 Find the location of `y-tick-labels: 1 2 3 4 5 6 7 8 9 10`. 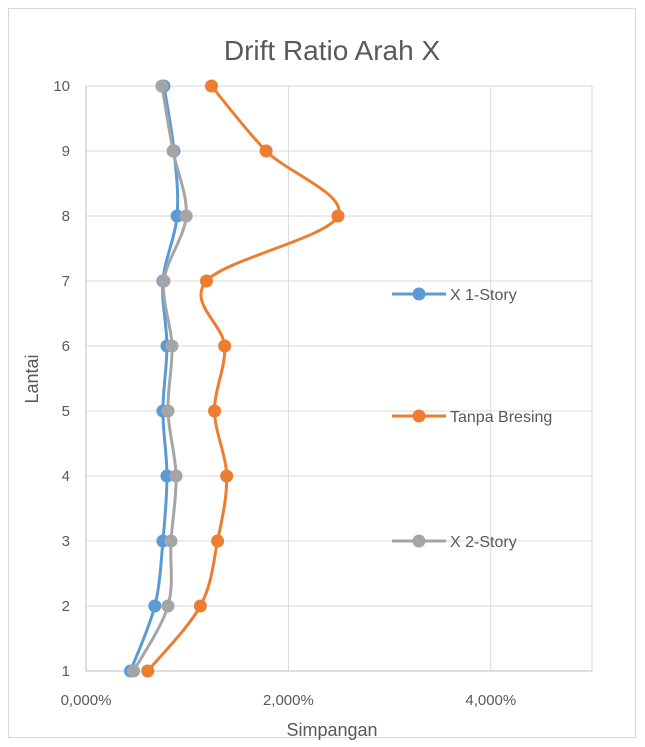

y-tick-labels: 1 2 3 4 5 6 7 8 9 10 is located at coordinates (61, 379).